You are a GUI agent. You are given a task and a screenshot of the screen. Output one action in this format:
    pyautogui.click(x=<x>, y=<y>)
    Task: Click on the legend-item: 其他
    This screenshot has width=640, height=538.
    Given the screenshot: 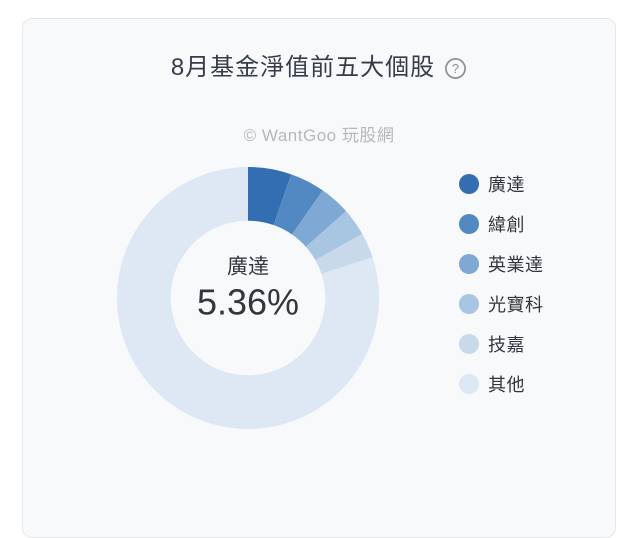 What is the action you would take?
    pyautogui.click(x=501, y=384)
    